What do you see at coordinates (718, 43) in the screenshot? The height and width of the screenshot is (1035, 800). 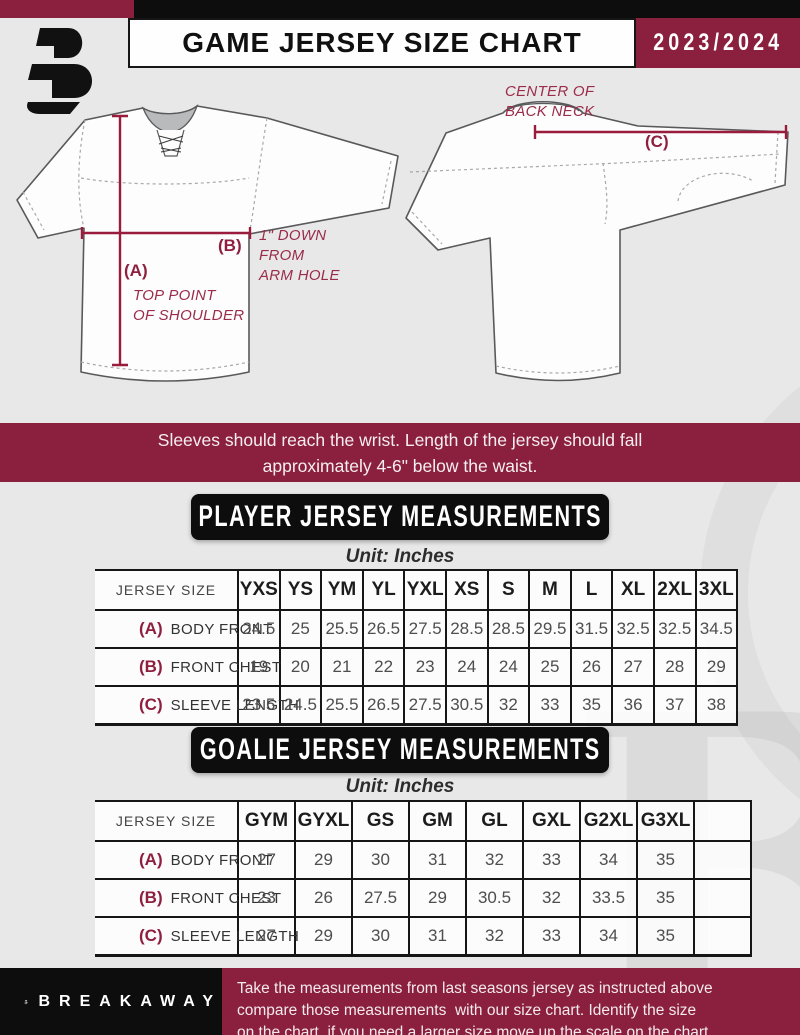 I see `season-badge: 2023/2024` at bounding box center [718, 43].